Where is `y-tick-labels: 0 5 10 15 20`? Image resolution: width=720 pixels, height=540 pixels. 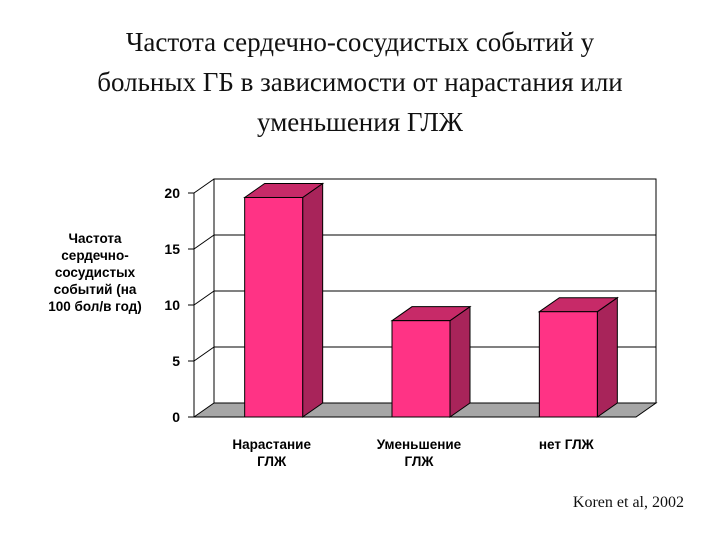
y-tick-labels: 0 5 10 15 20 is located at coordinates (172, 305).